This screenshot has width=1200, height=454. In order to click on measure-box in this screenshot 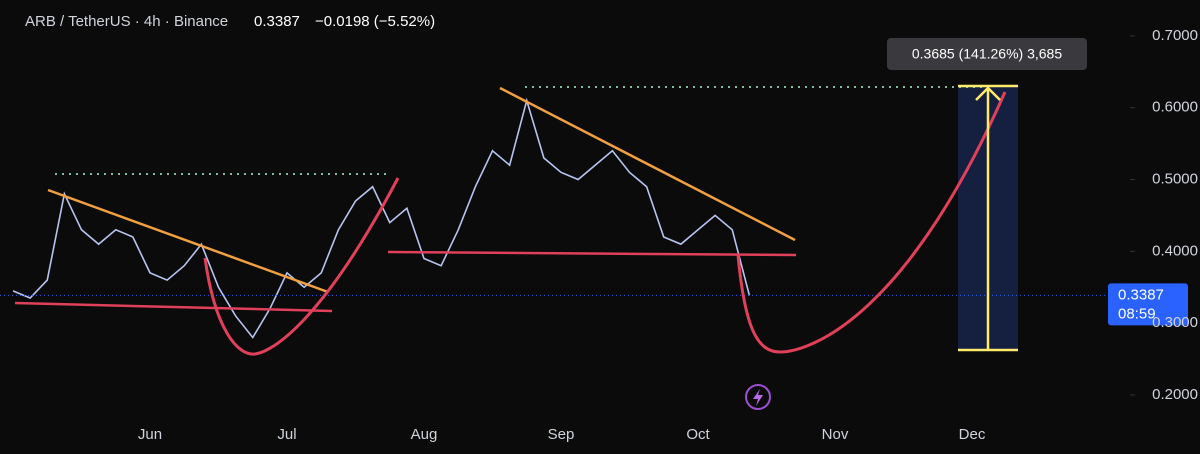, I will do `click(987, 54)`.